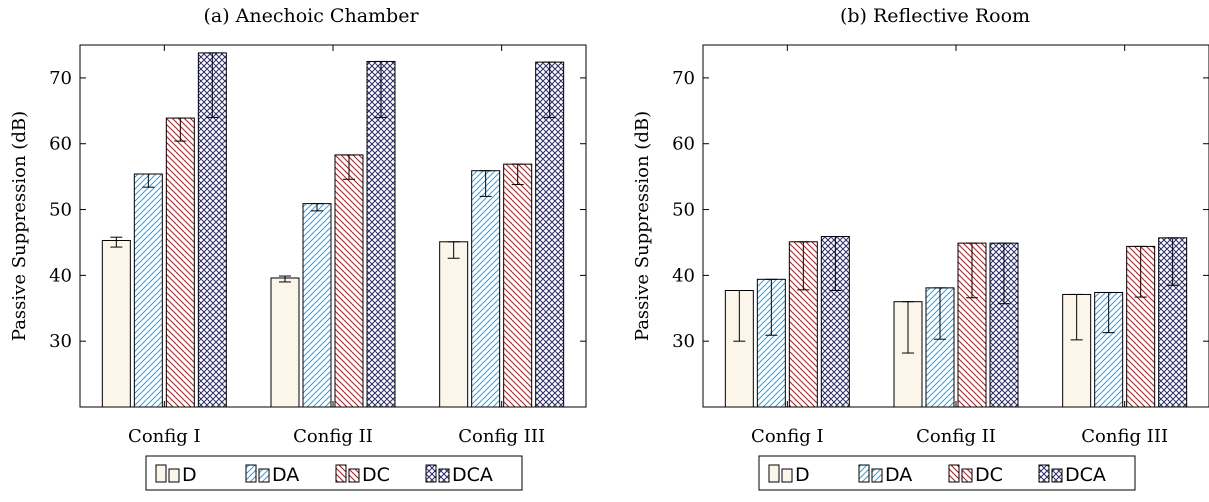 This screenshot has height=502, width=1209. I want to click on chart-title: (b) Reflective Room, so click(935, 16).